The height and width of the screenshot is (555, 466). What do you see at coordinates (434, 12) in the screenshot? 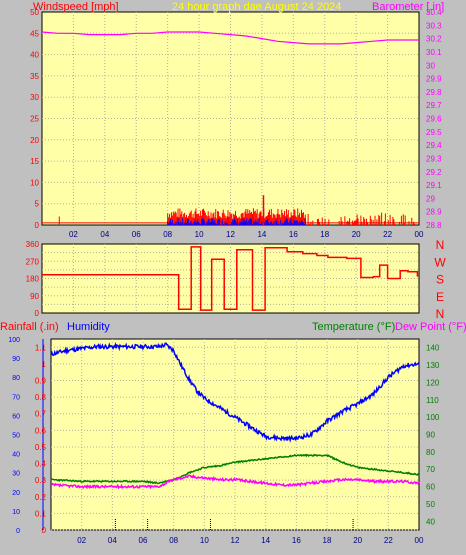
I see `barometer-tick-label: 30.4` at bounding box center [434, 12].